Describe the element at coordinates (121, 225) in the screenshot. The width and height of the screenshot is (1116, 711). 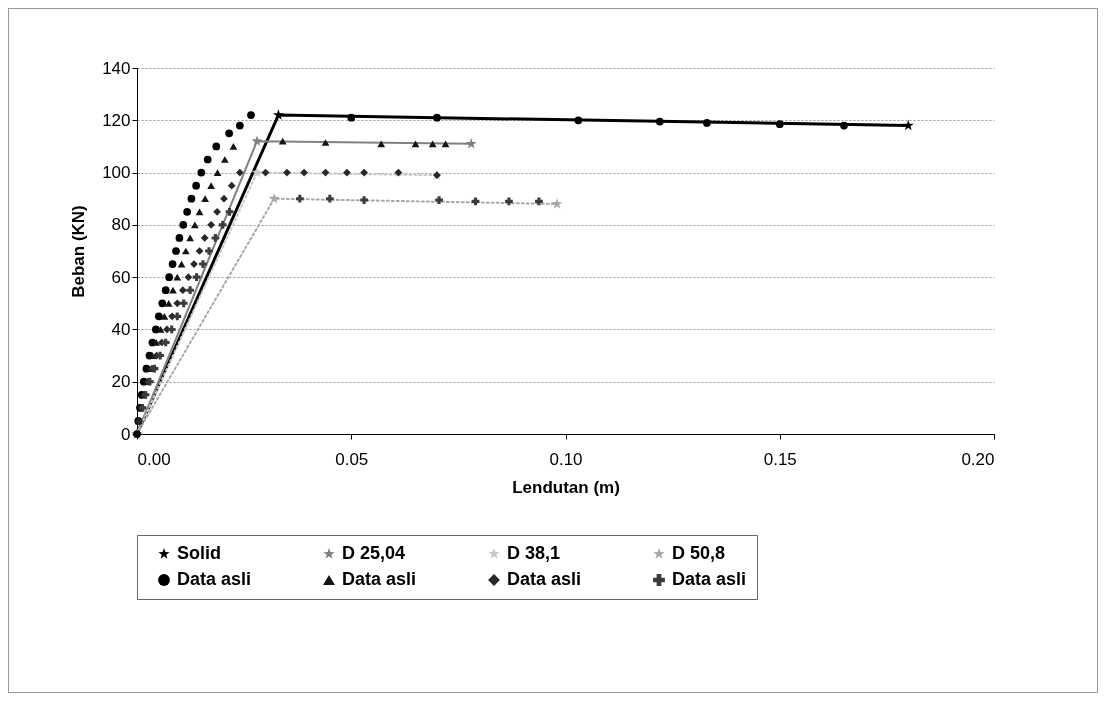
I see `y-tick-label: 80` at that location.